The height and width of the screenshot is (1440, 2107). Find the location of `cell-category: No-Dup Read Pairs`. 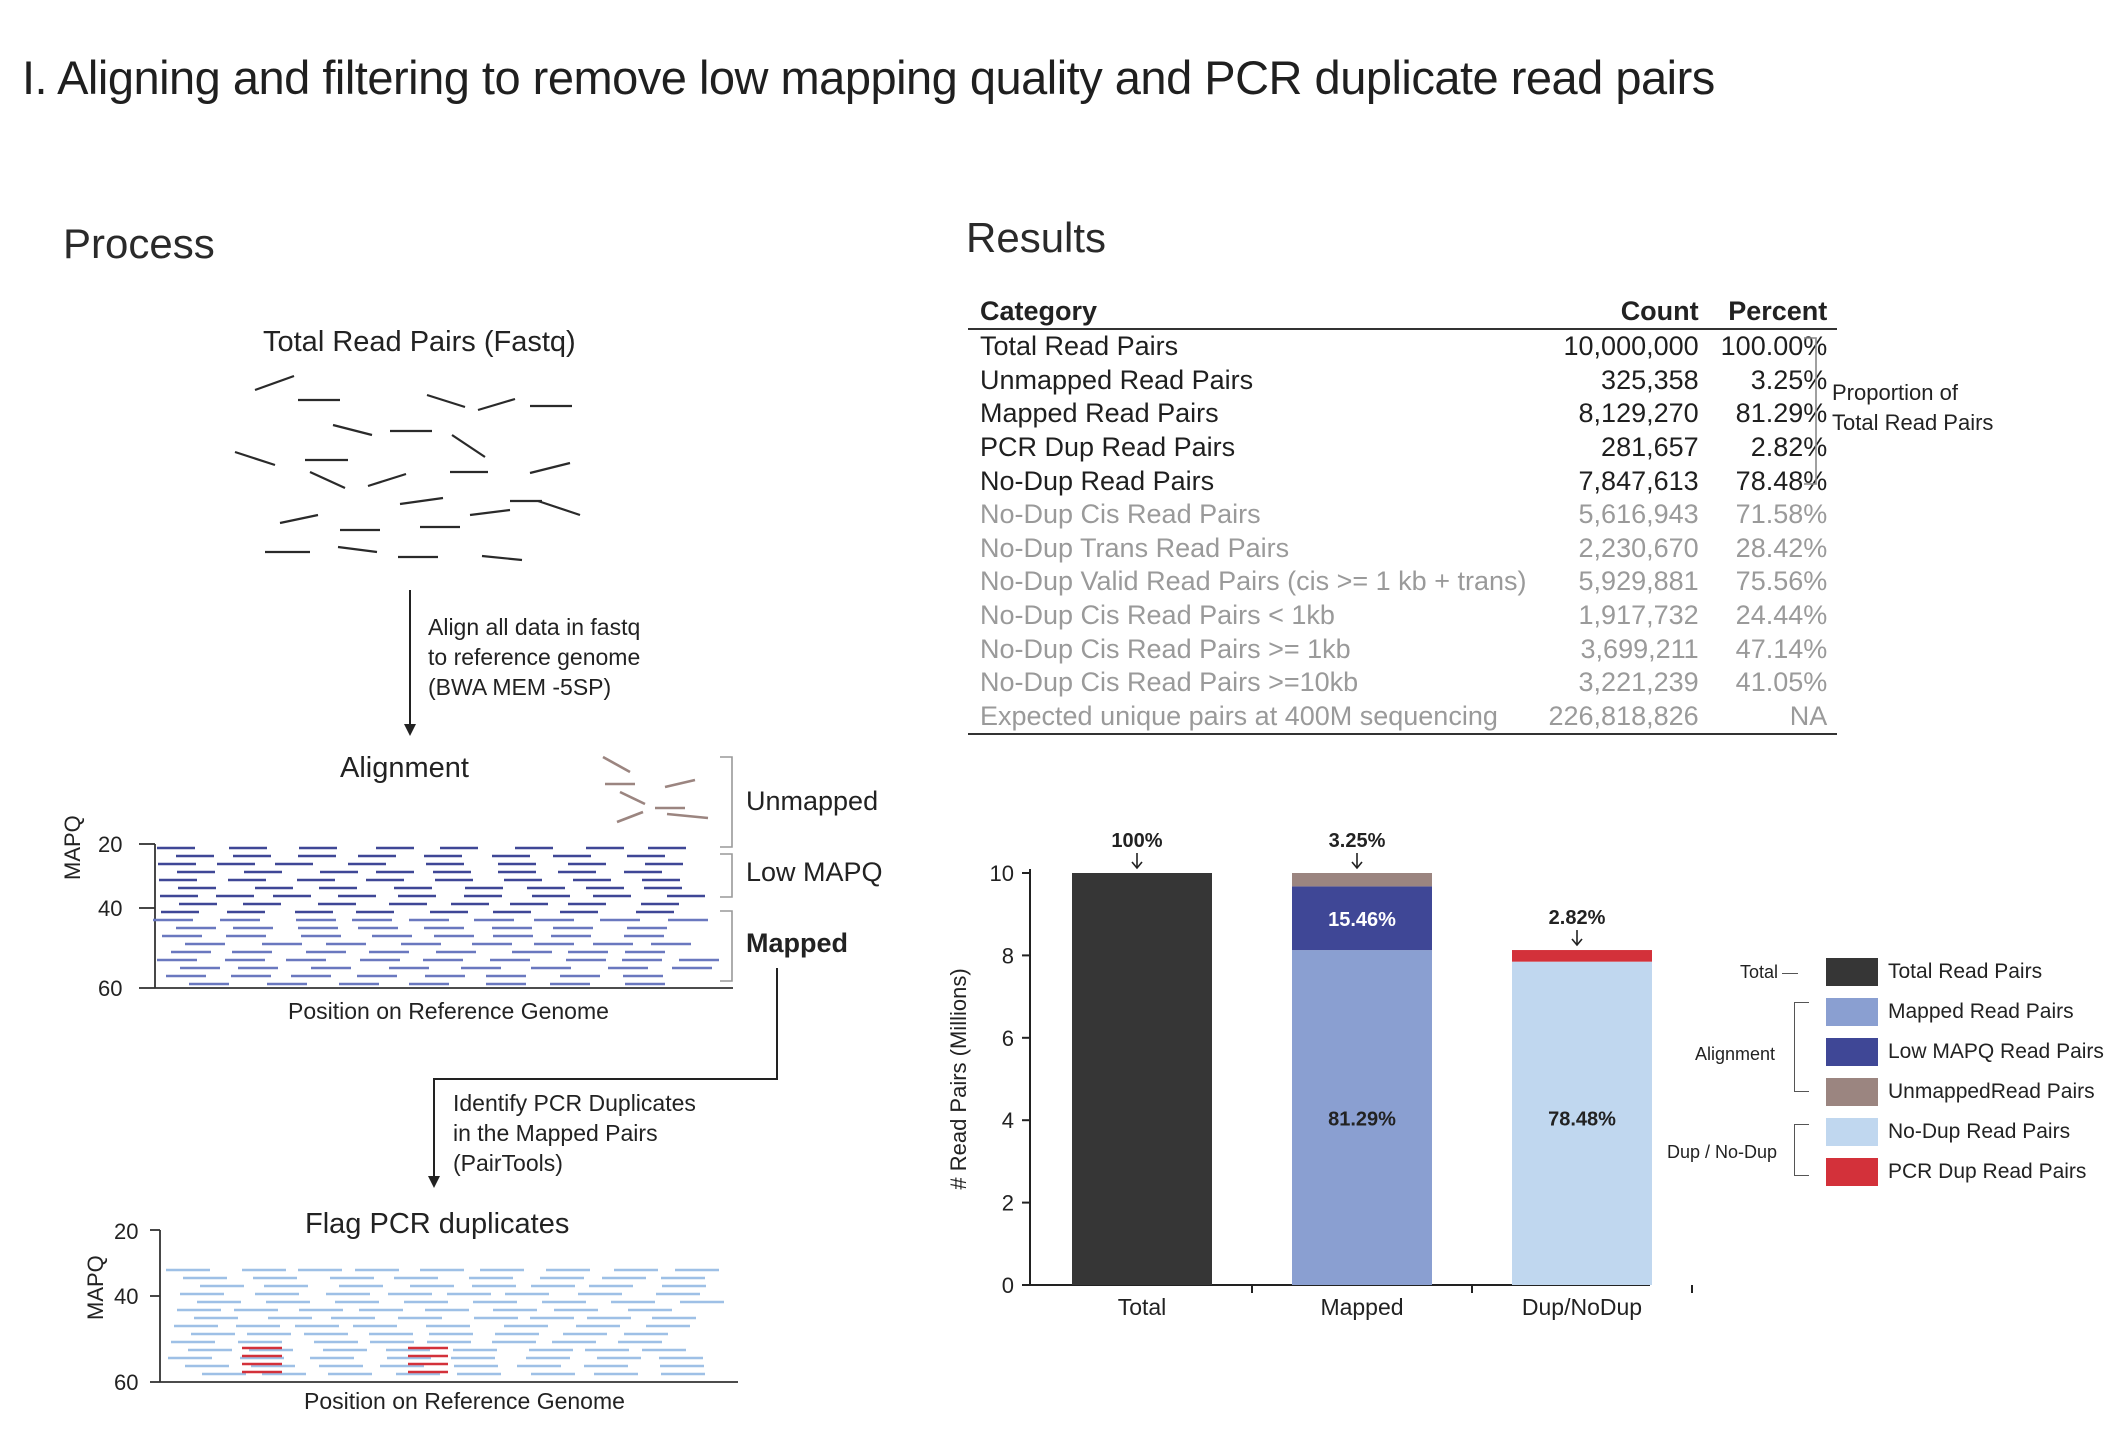

cell-category: No-Dup Read Pairs is located at coordinates (1097, 480).